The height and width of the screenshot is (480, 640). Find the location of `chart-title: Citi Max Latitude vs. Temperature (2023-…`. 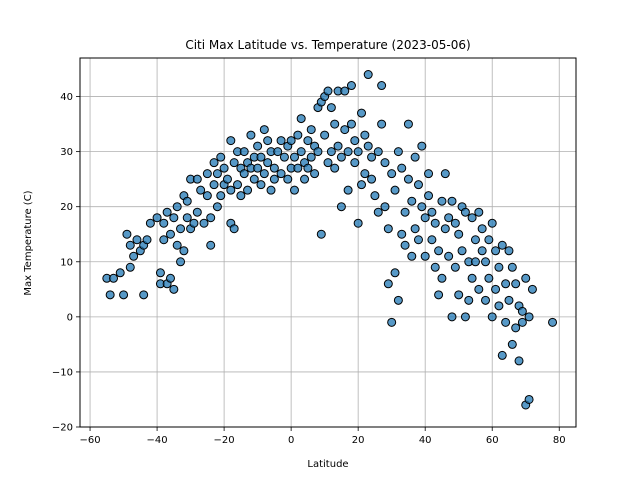

chart-title: Citi Max Latitude vs. Temperature (2023-… is located at coordinates (327, 45).